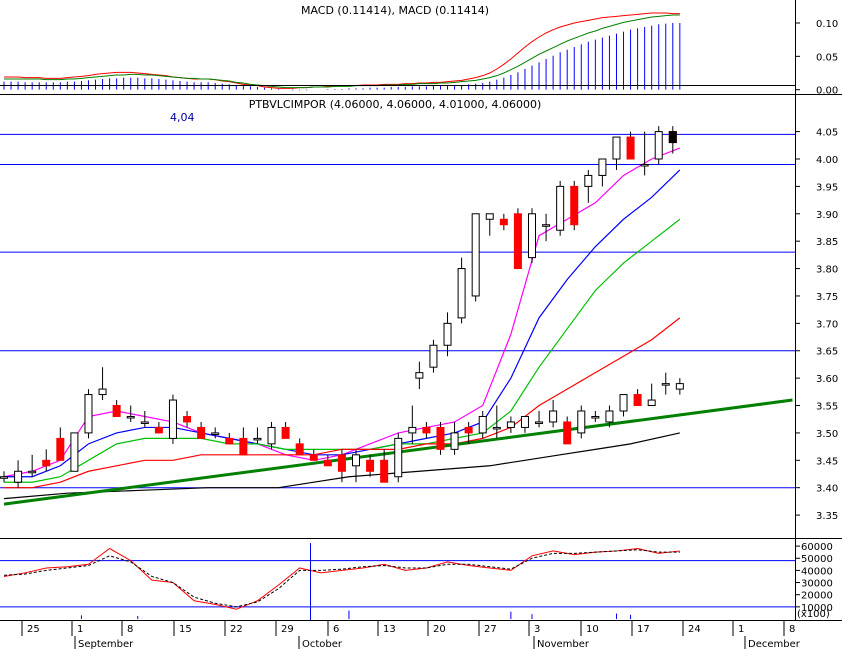  Describe the element at coordinates (827, 489) in the screenshot. I see `price-tick-label: 3.40` at that location.